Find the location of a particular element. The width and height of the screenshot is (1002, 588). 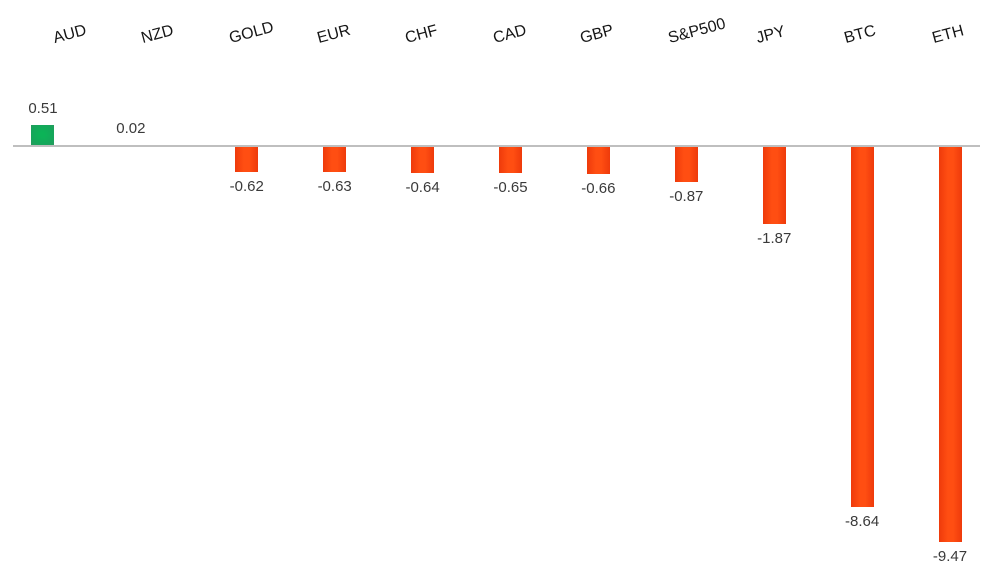

category-label-jpy: JPY is located at coordinates (771, 35).